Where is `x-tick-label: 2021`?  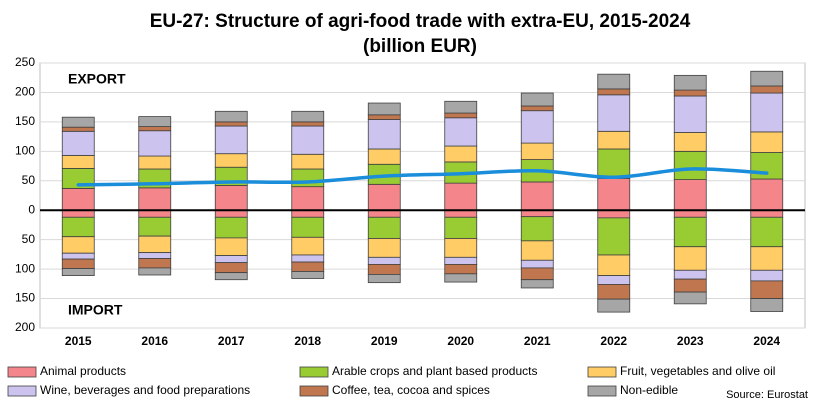
x-tick-label: 2021 is located at coordinates (537, 341).